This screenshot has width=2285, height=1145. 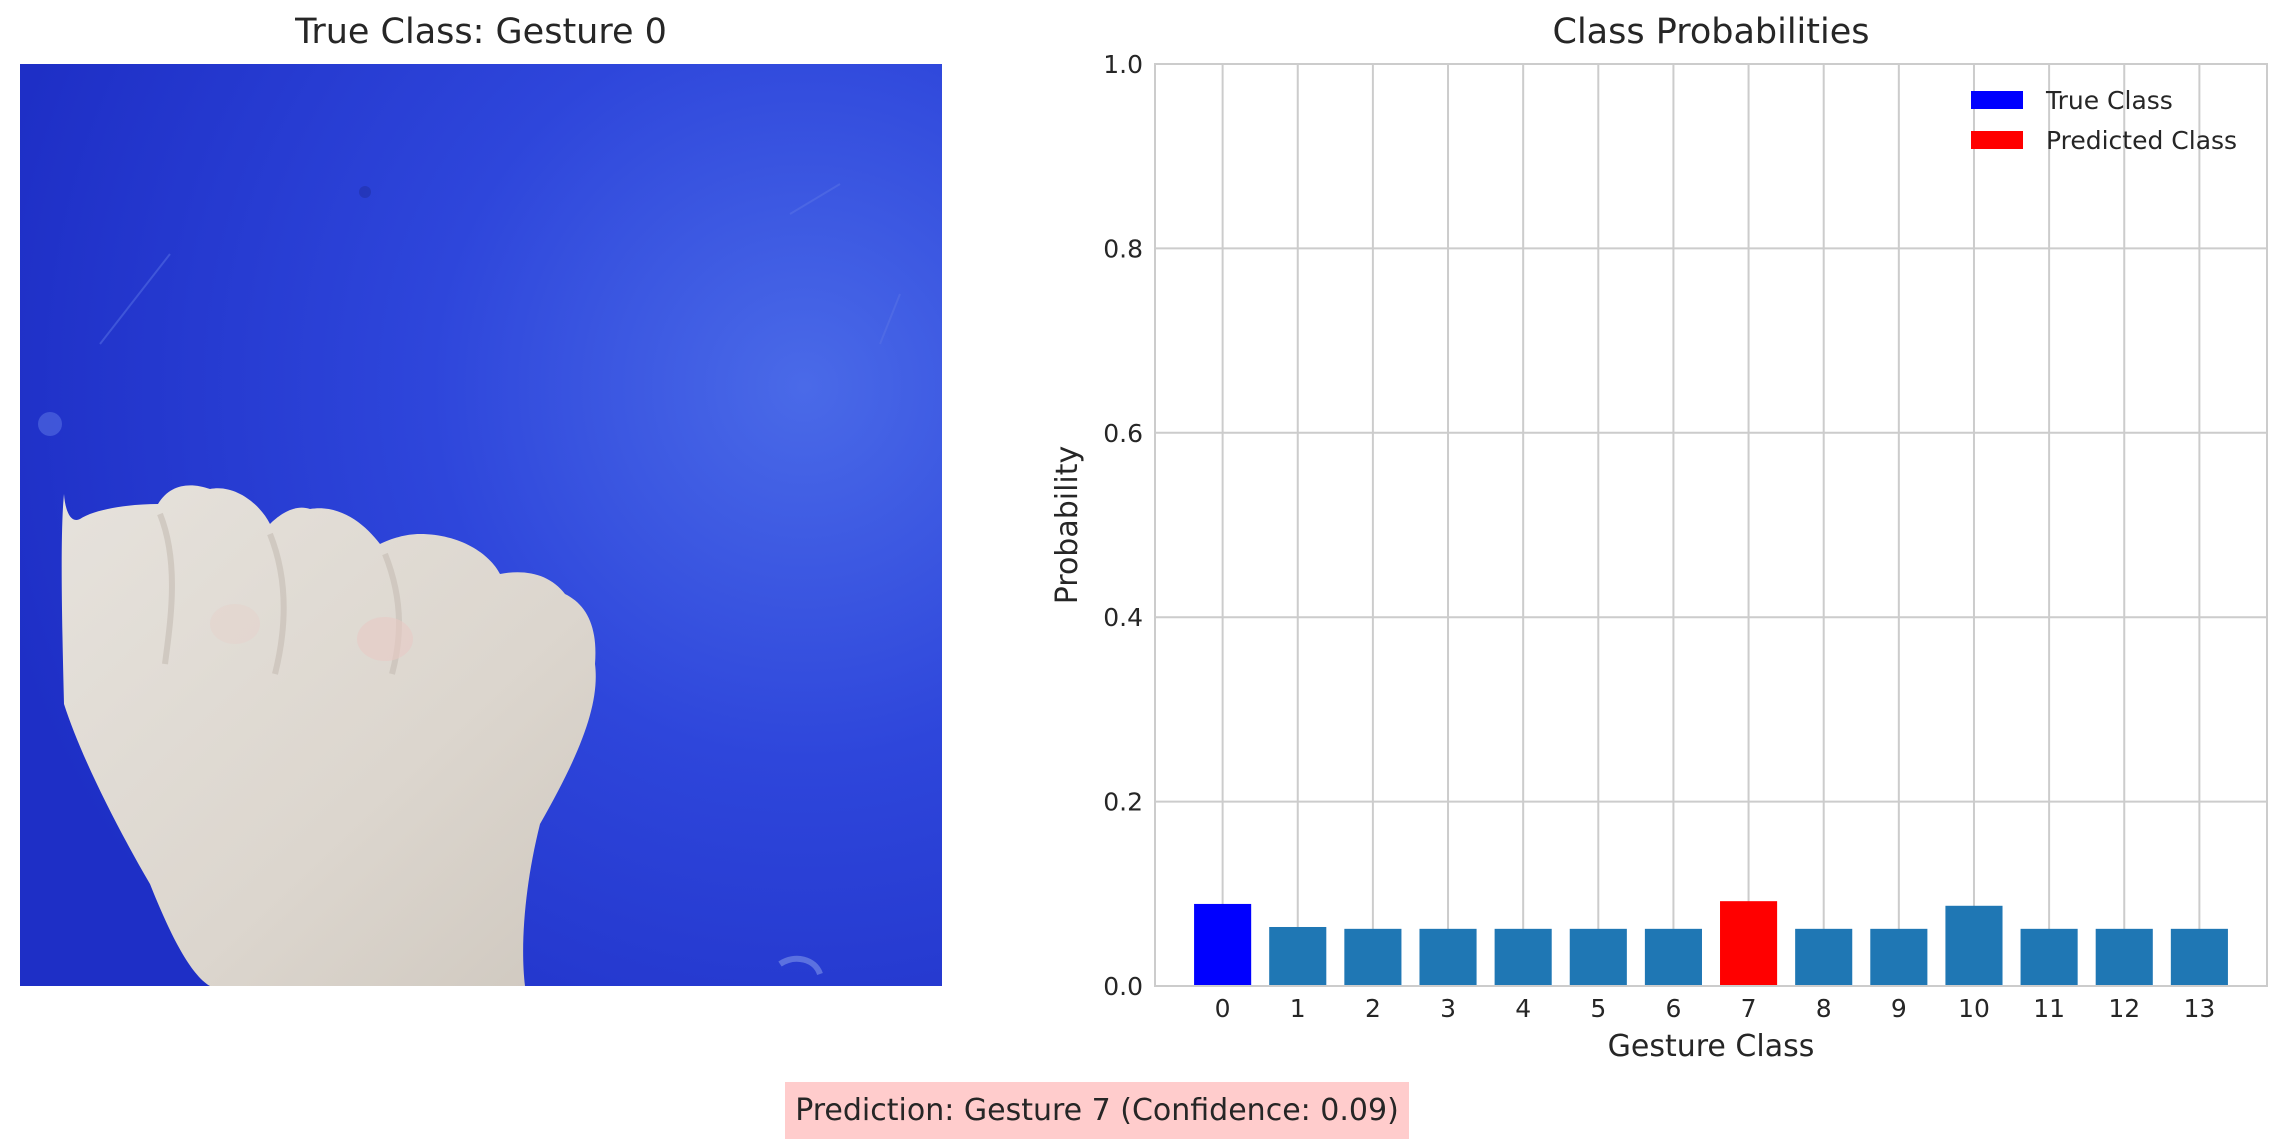 What do you see at coordinates (1711, 32) in the screenshot?
I see `chart-title: Class Probabilities` at bounding box center [1711, 32].